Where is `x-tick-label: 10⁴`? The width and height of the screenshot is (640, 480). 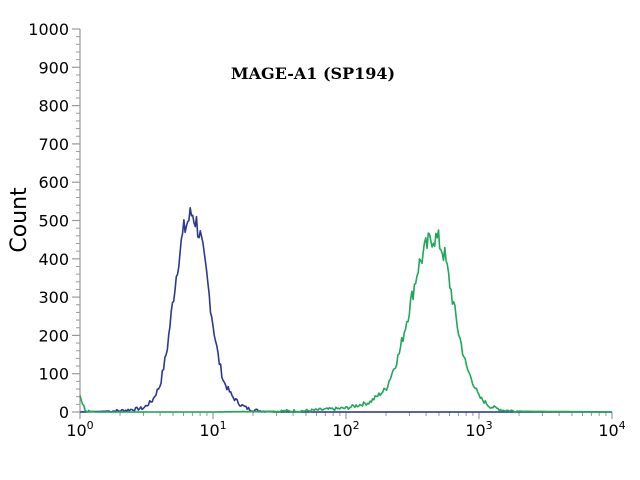
x-tick-label: 10⁴ is located at coordinates (611, 429).